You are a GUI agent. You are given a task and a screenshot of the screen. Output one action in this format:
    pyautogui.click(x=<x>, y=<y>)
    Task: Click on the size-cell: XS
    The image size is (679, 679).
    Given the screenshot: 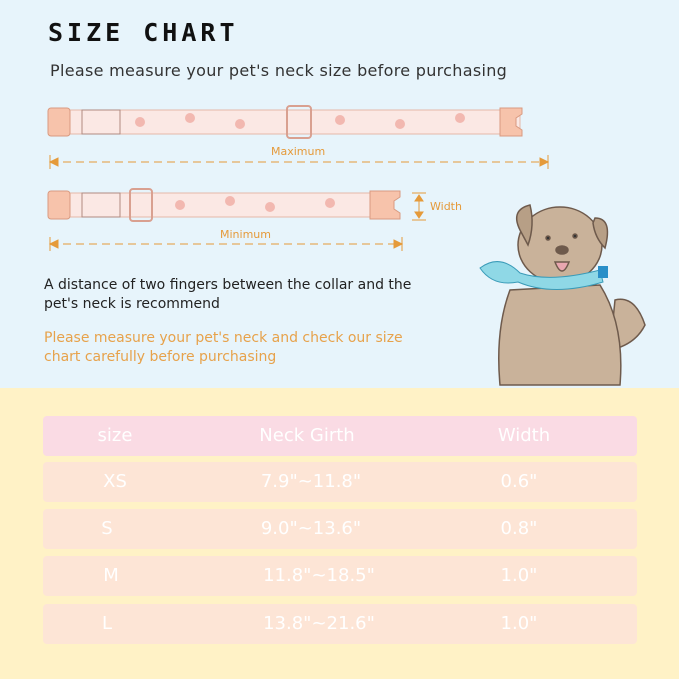 What is the action you would take?
    pyautogui.click(x=115, y=481)
    